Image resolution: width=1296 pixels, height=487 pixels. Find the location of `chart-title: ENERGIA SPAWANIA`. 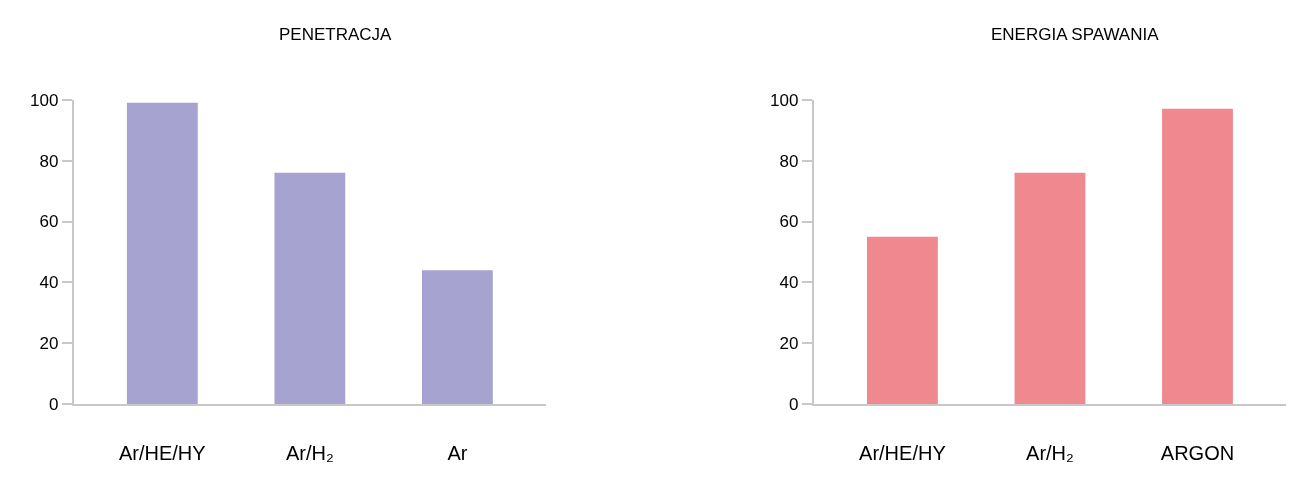

chart-title: ENERGIA SPAWANIA is located at coordinates (1075, 34).